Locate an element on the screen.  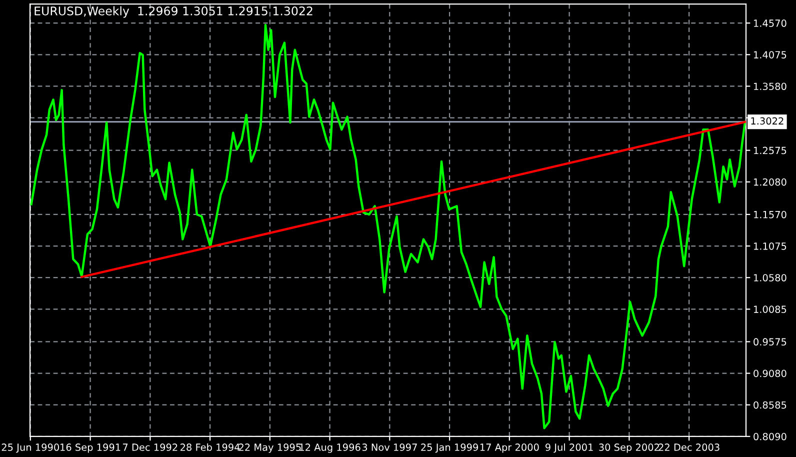
ref-line-label: 1.3022 is located at coordinates (767, 121).